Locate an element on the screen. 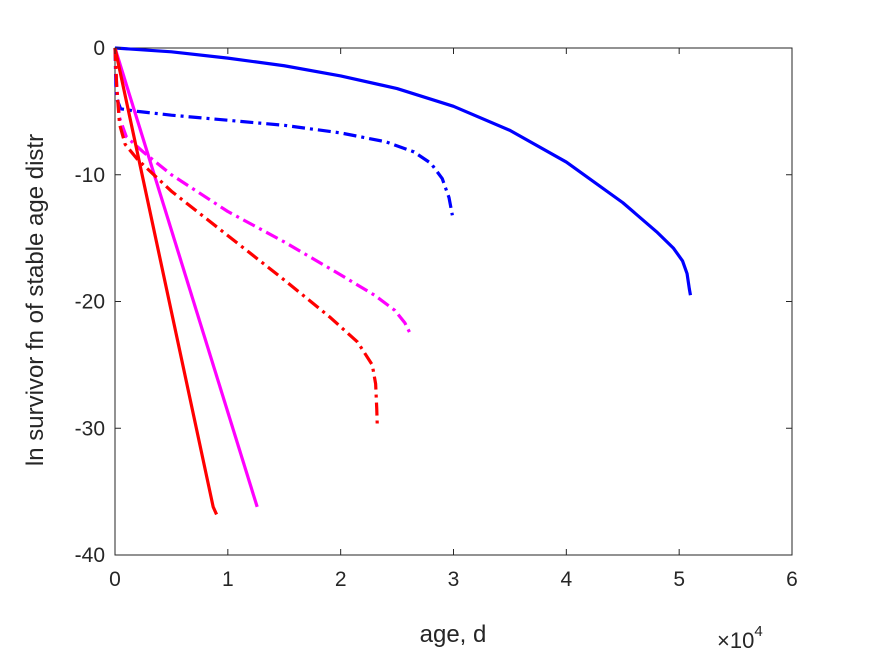 The image size is (875, 656). x-tick-label: 1 is located at coordinates (228, 579).